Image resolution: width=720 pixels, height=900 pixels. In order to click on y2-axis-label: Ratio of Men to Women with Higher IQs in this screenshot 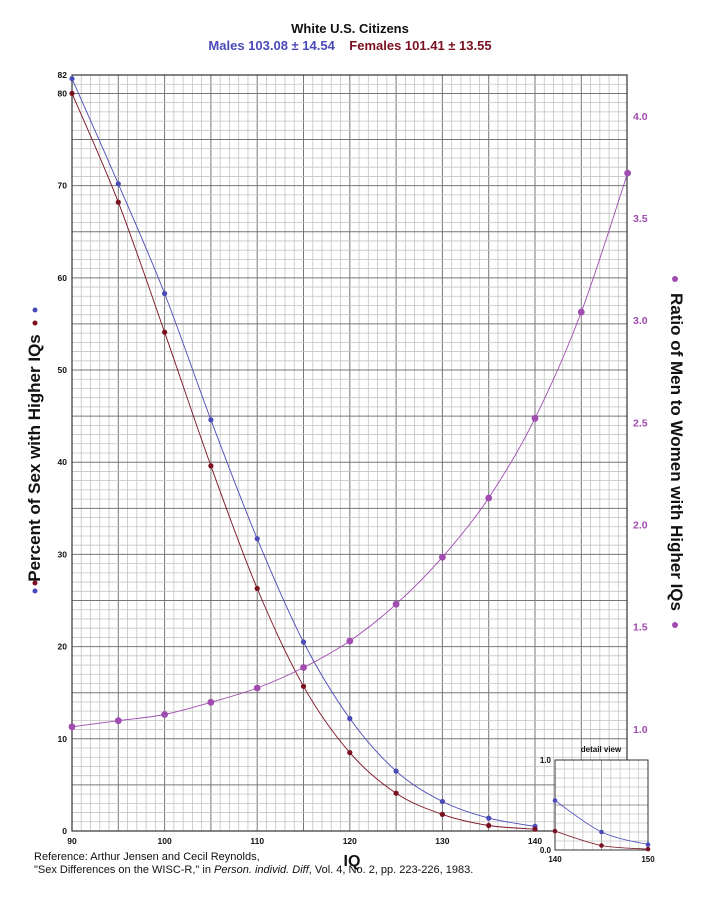, I will do `click(676, 452)`.